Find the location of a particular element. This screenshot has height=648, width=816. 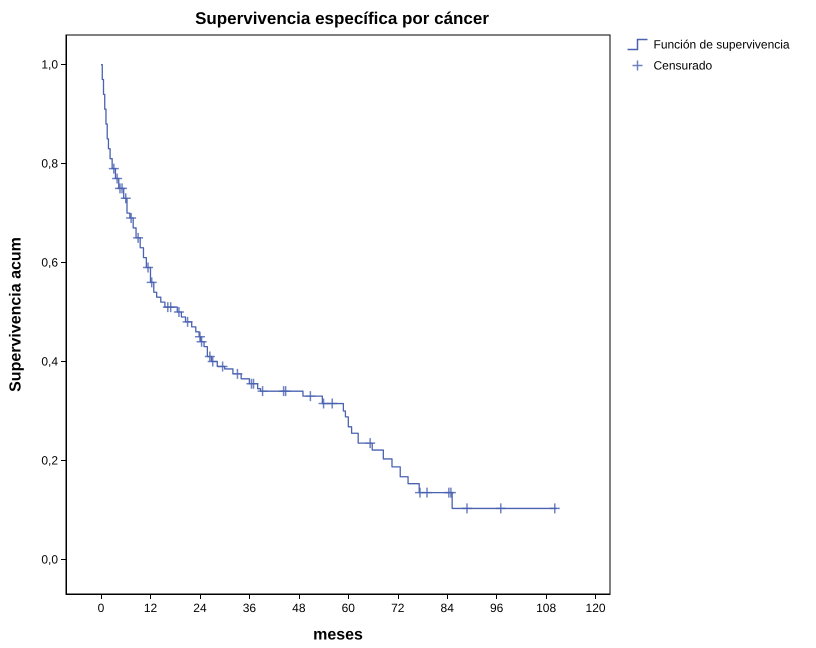

x-tick-label: 96 is located at coordinates (497, 608).